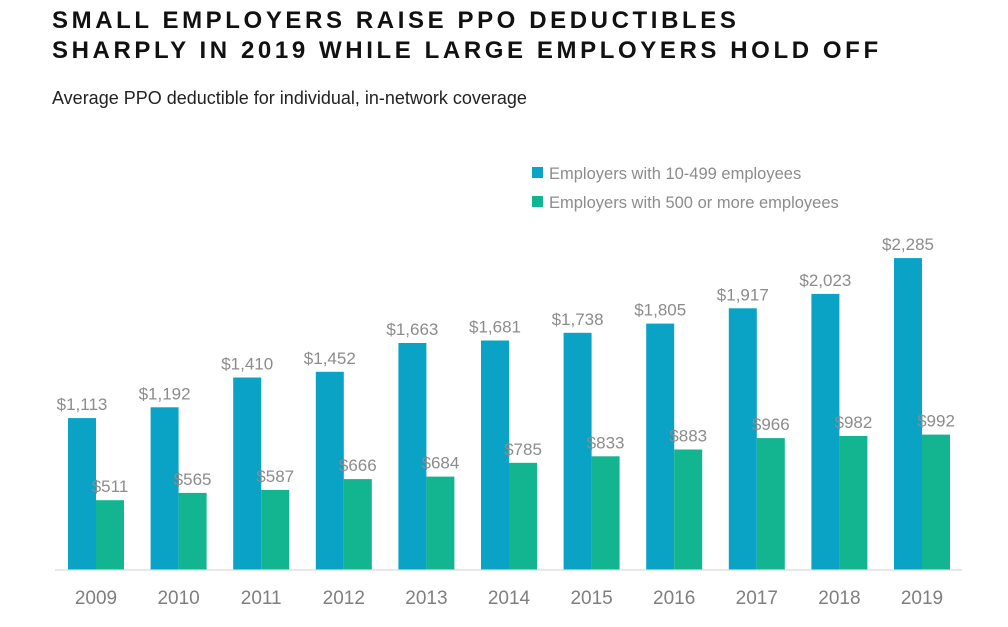 The width and height of the screenshot is (1008, 627). Describe the element at coordinates (936, 502) in the screenshot. I see `bar-large-employers-2019` at that location.